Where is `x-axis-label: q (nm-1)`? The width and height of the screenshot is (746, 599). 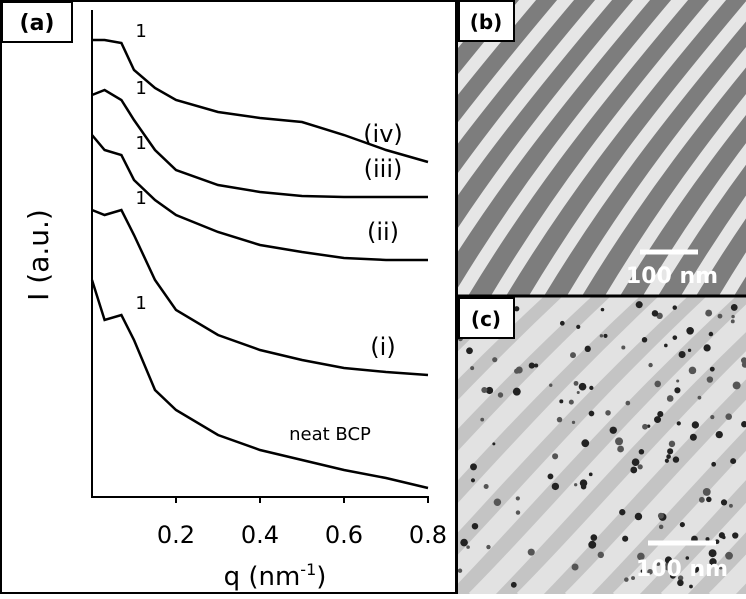 x-axis-label: q (nm-1) is located at coordinates (275, 576).